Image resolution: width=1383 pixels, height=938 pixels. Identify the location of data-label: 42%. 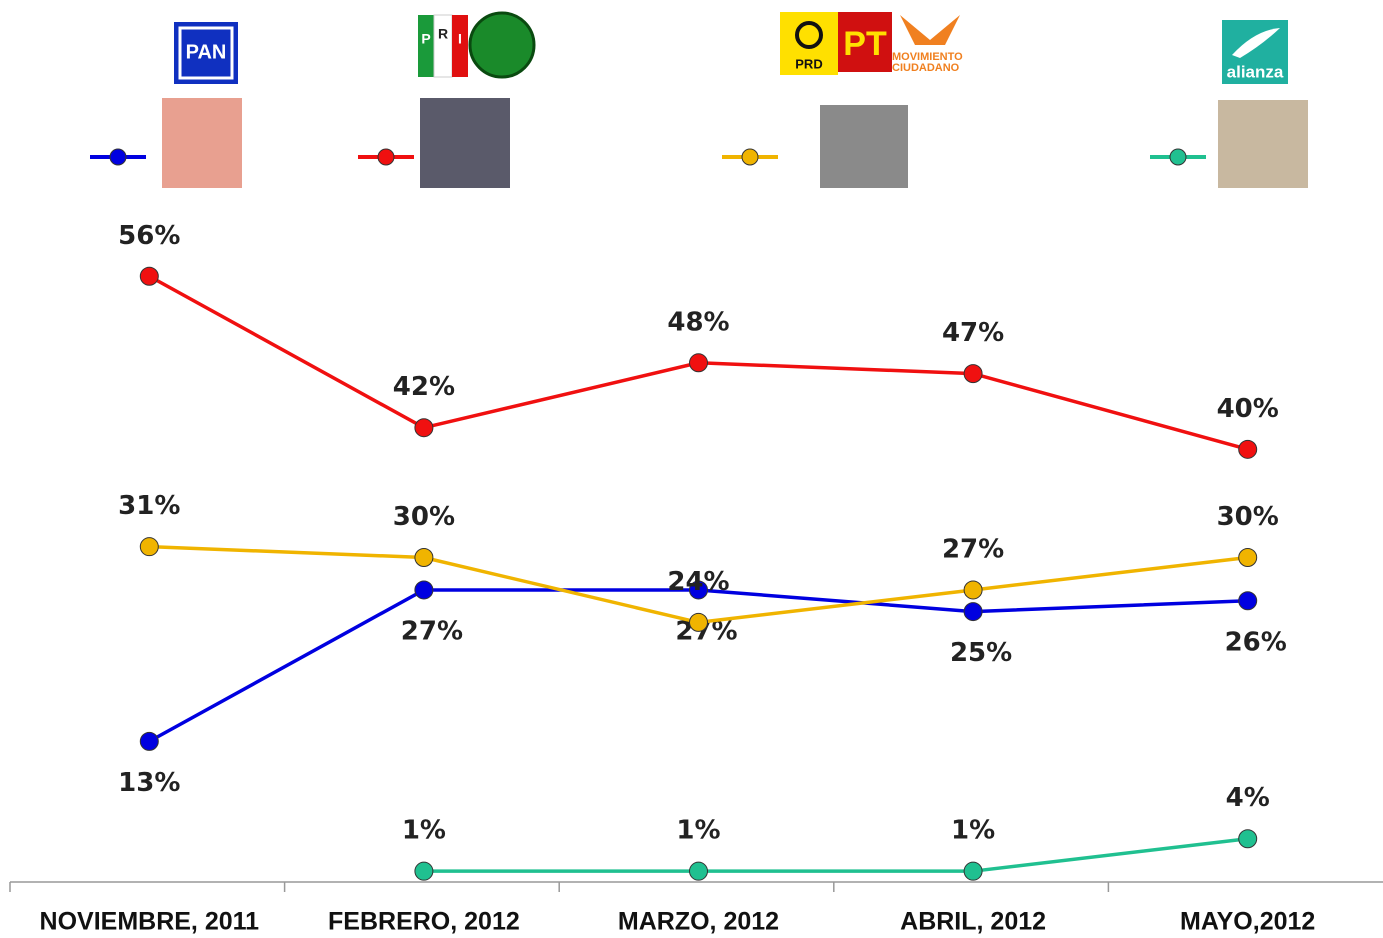
(424, 387).